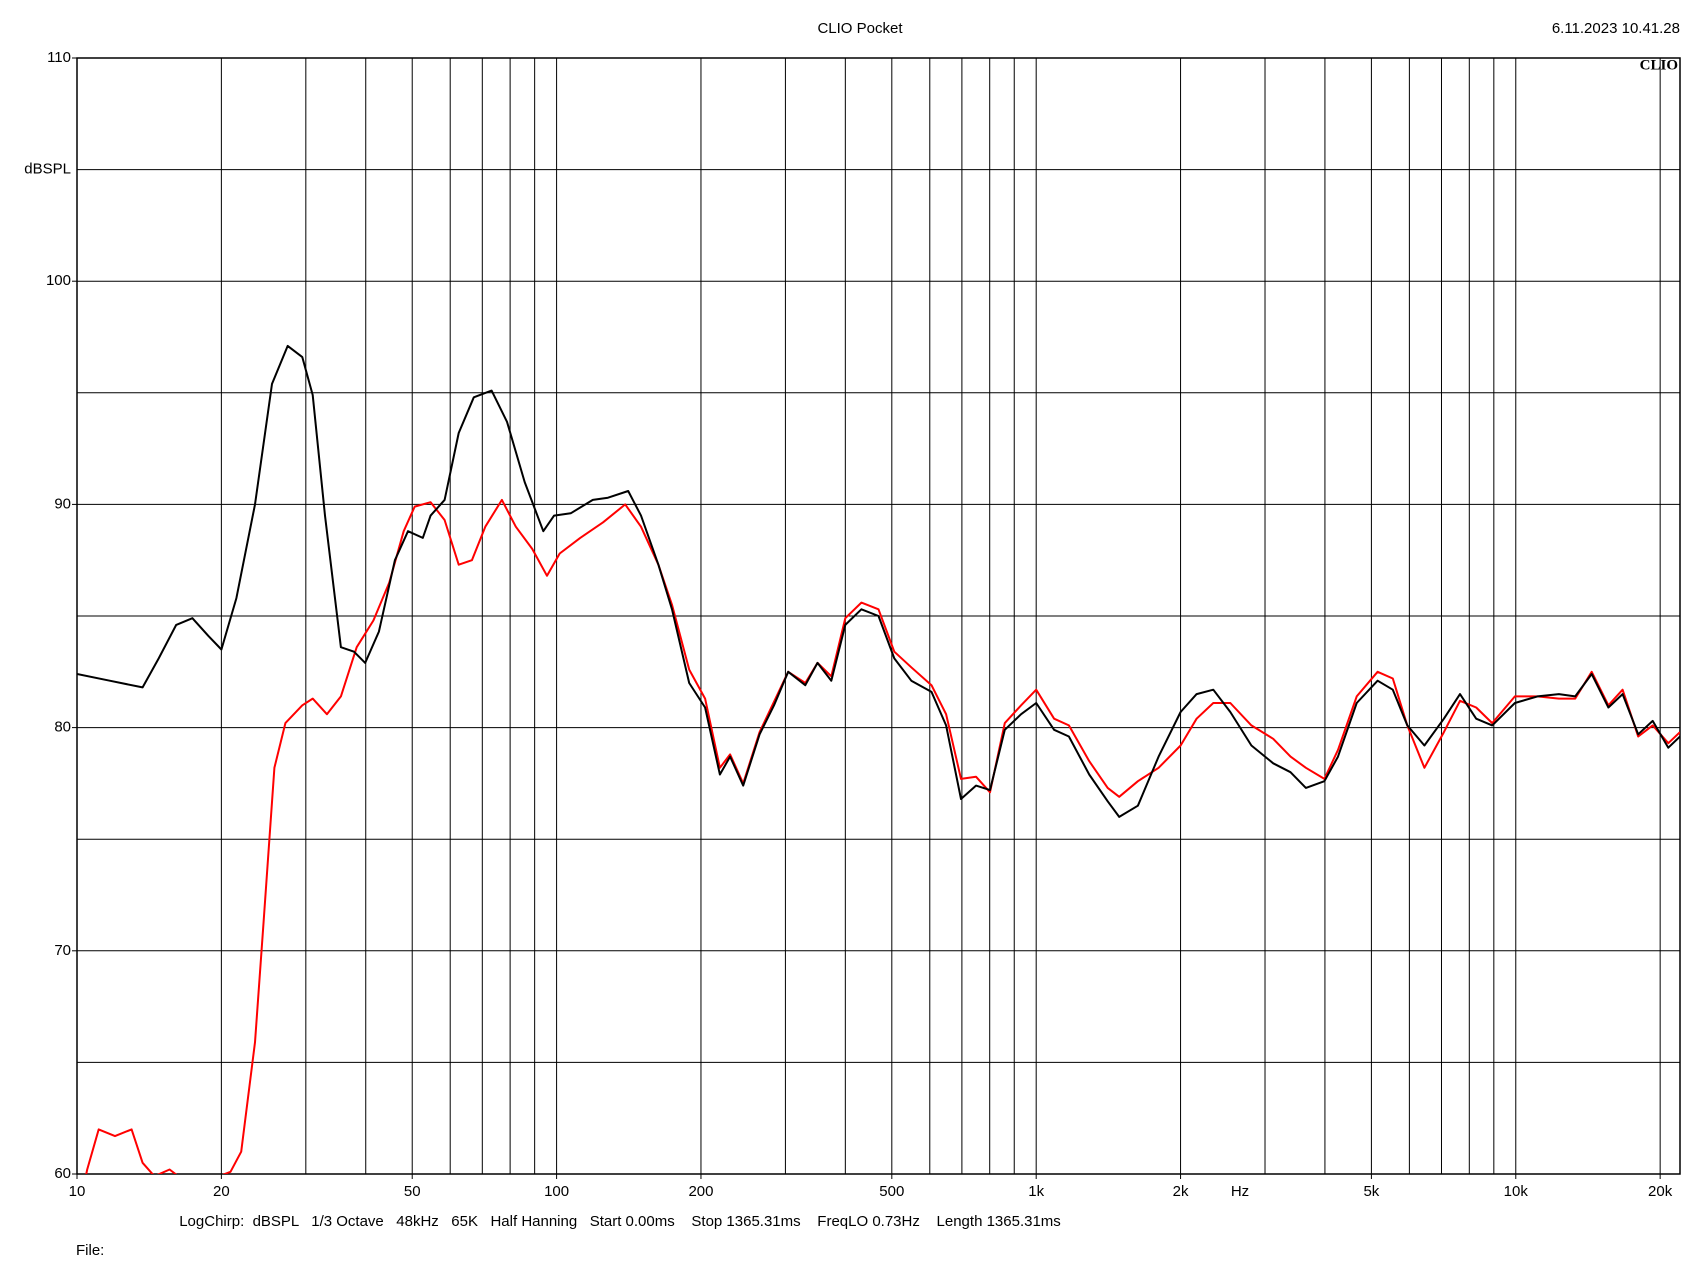 Image resolution: width=1700 pixels, height=1275 pixels. Describe the element at coordinates (1516, 1191) in the screenshot. I see `x-tick-label: 10k` at that location.